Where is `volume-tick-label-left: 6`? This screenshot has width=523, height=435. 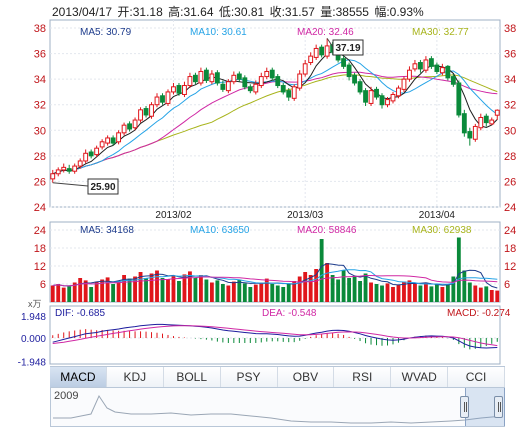
volume-tick-label-left: 6 is located at coordinates (43, 285).